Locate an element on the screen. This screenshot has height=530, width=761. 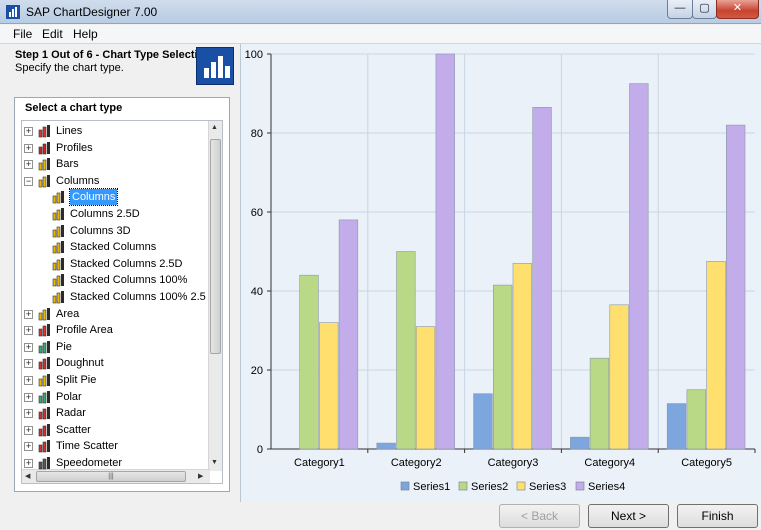
app-icon is located at coordinates (13, 12).